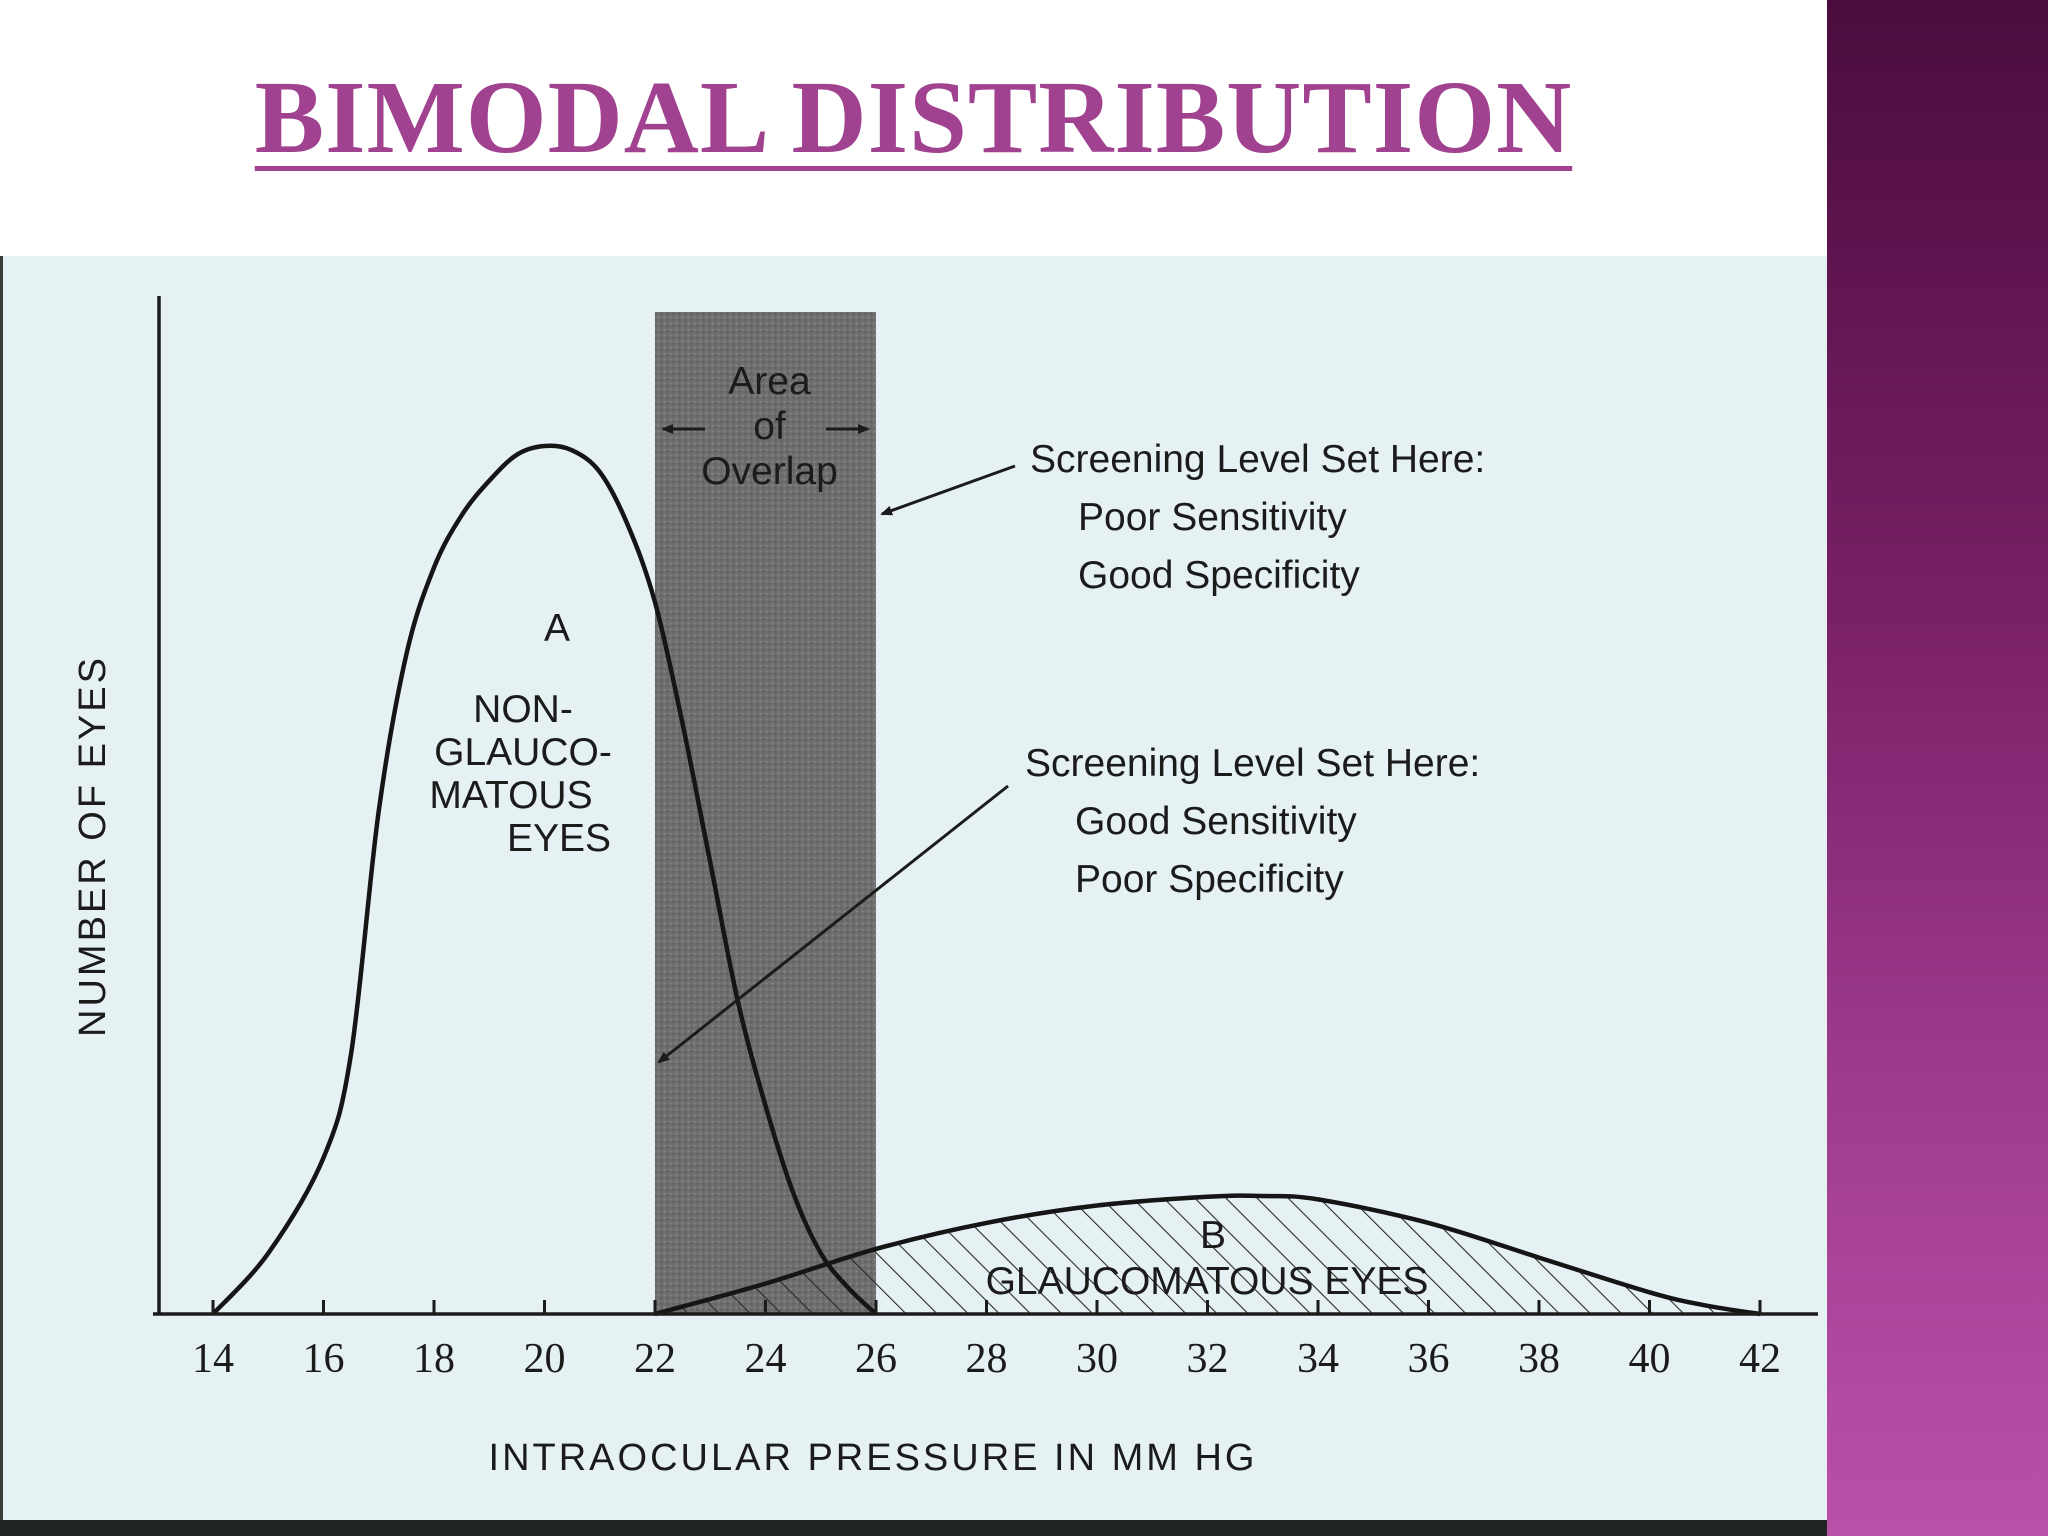 The width and height of the screenshot is (2048, 1536). Describe the element at coordinates (873, 1458) in the screenshot. I see `x-axis-title: INTRAOCULAR PRESSURE IN MM HG` at that location.